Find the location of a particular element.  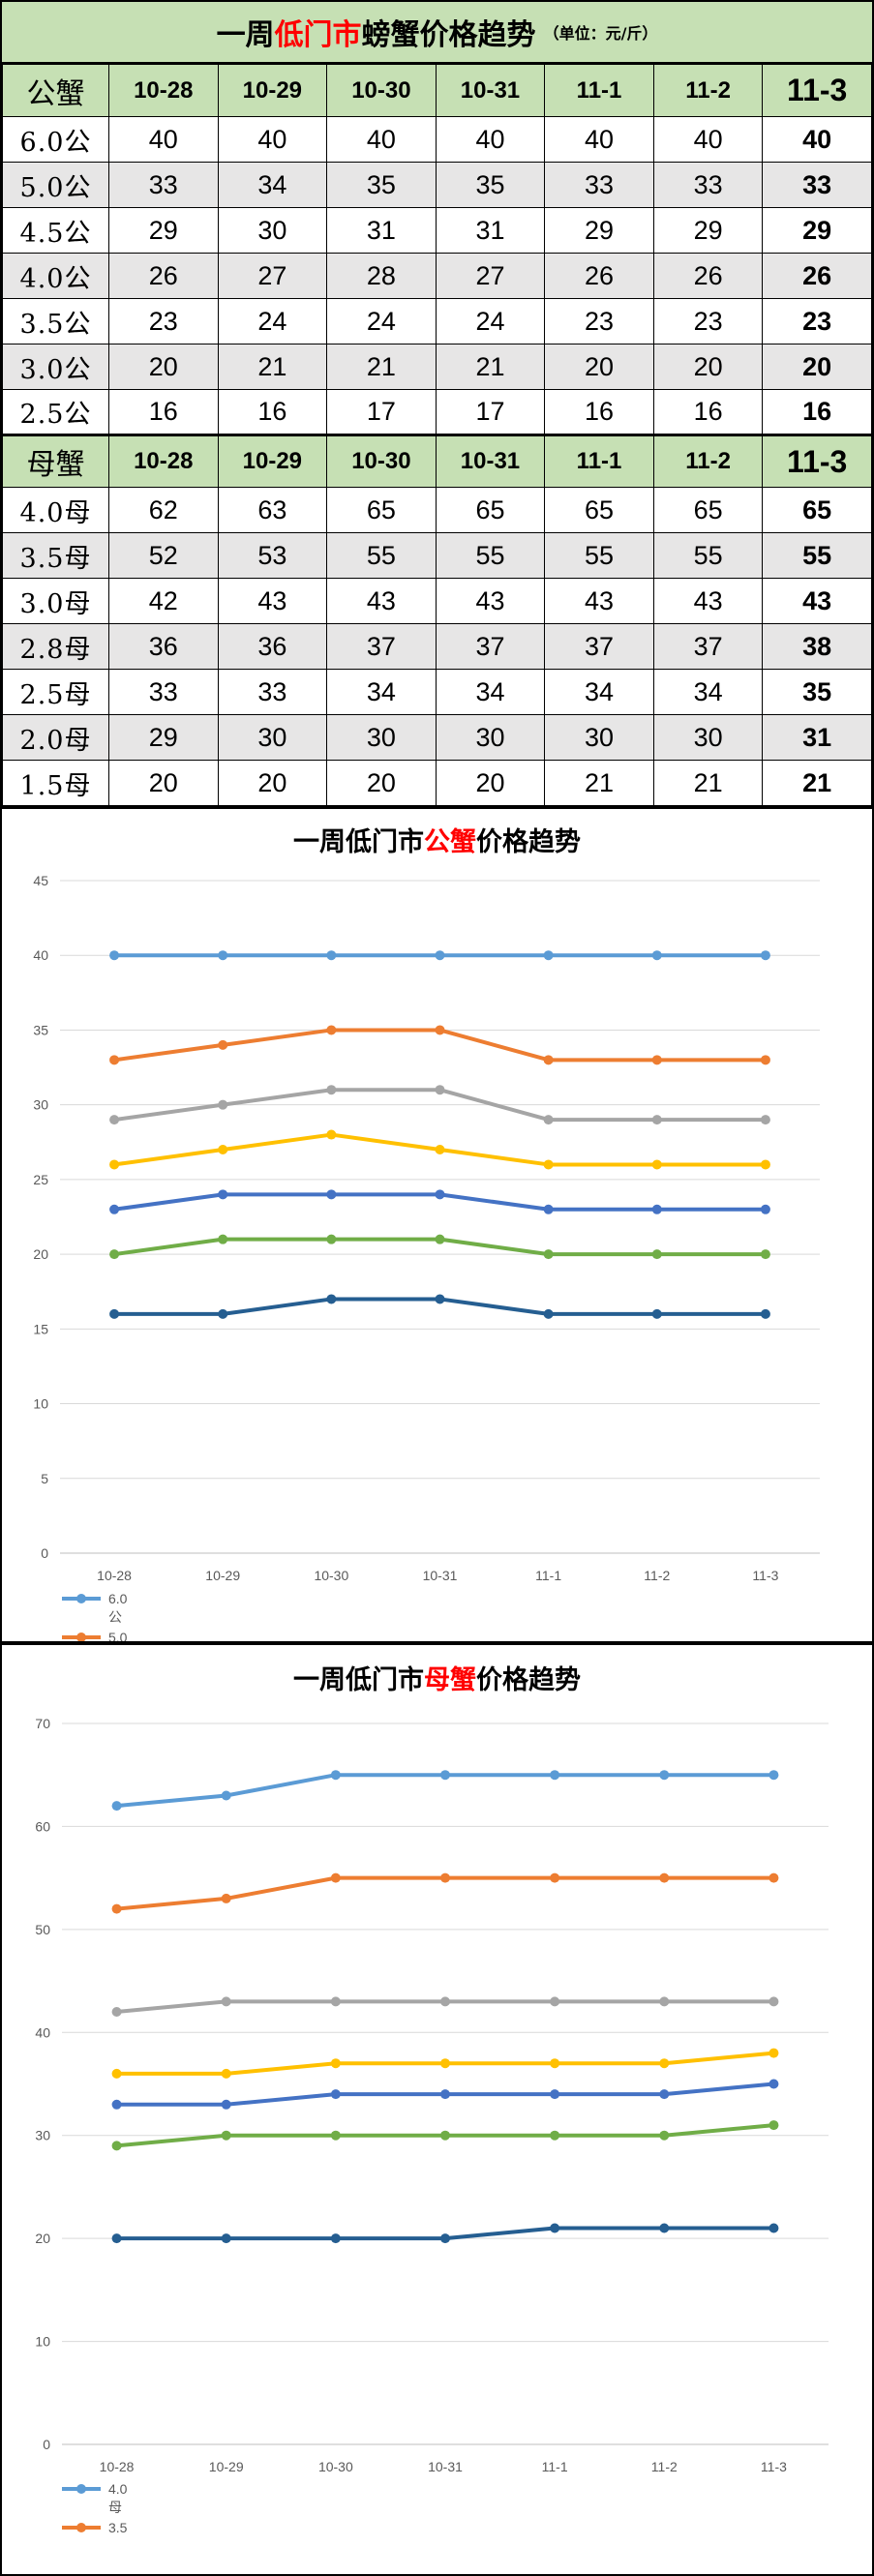

table-row: 2.8母 36 36 37 37 37 37 38 is located at coordinates (437, 646).